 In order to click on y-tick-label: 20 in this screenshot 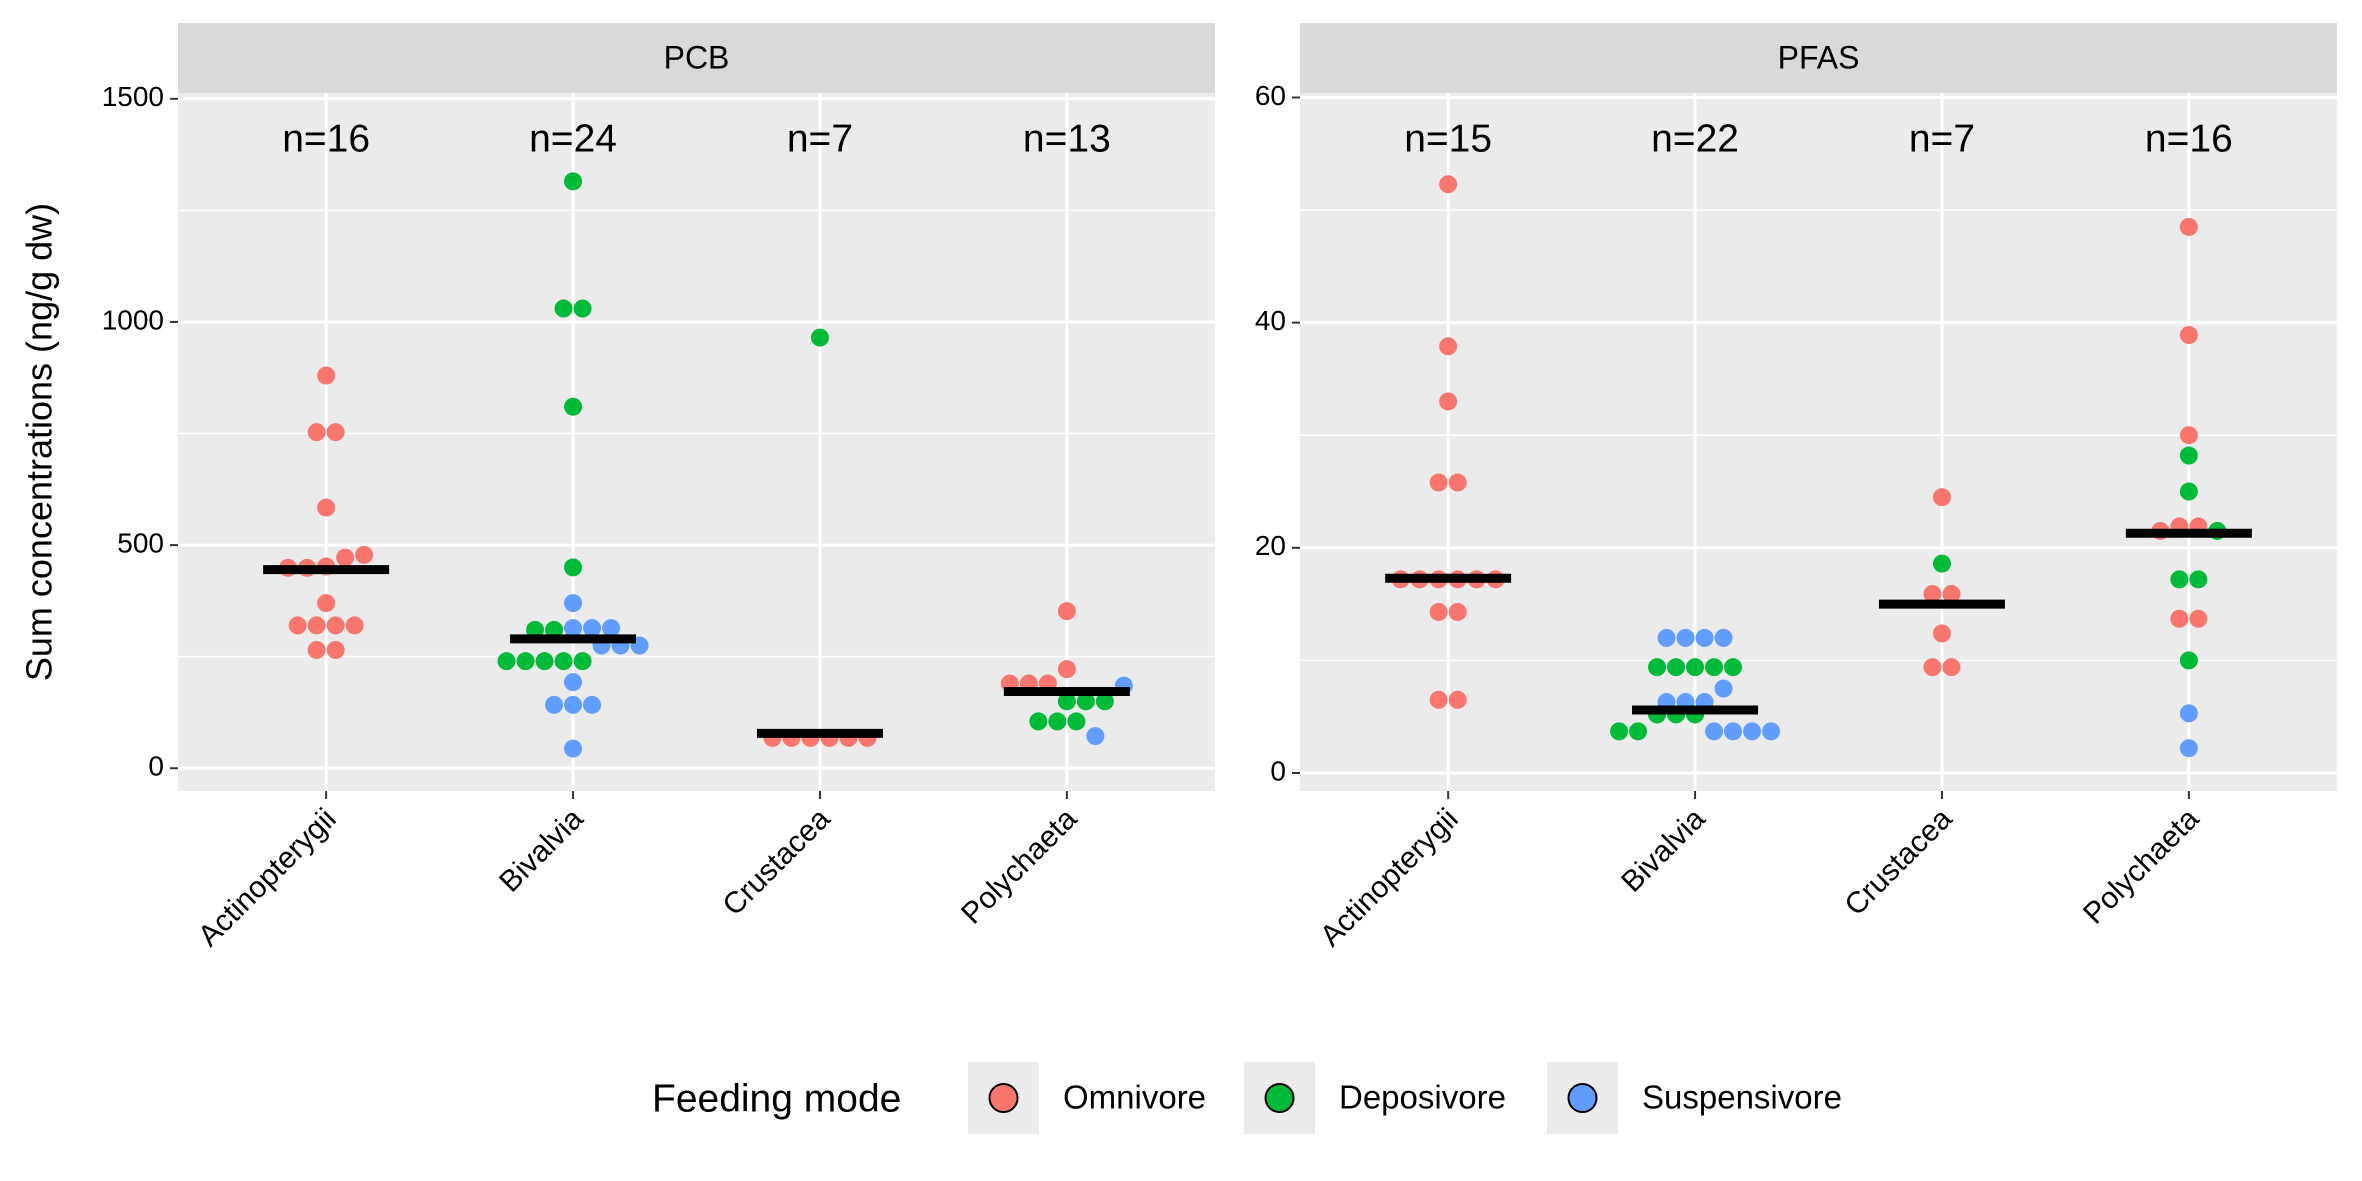, I will do `click(1270, 545)`.